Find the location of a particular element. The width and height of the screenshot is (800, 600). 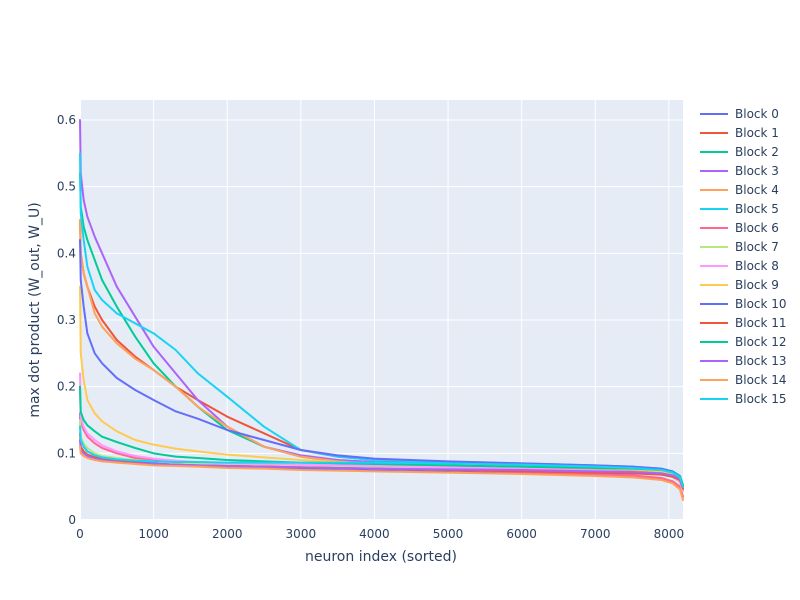

legend-label: Block 2 is located at coordinates (757, 152).